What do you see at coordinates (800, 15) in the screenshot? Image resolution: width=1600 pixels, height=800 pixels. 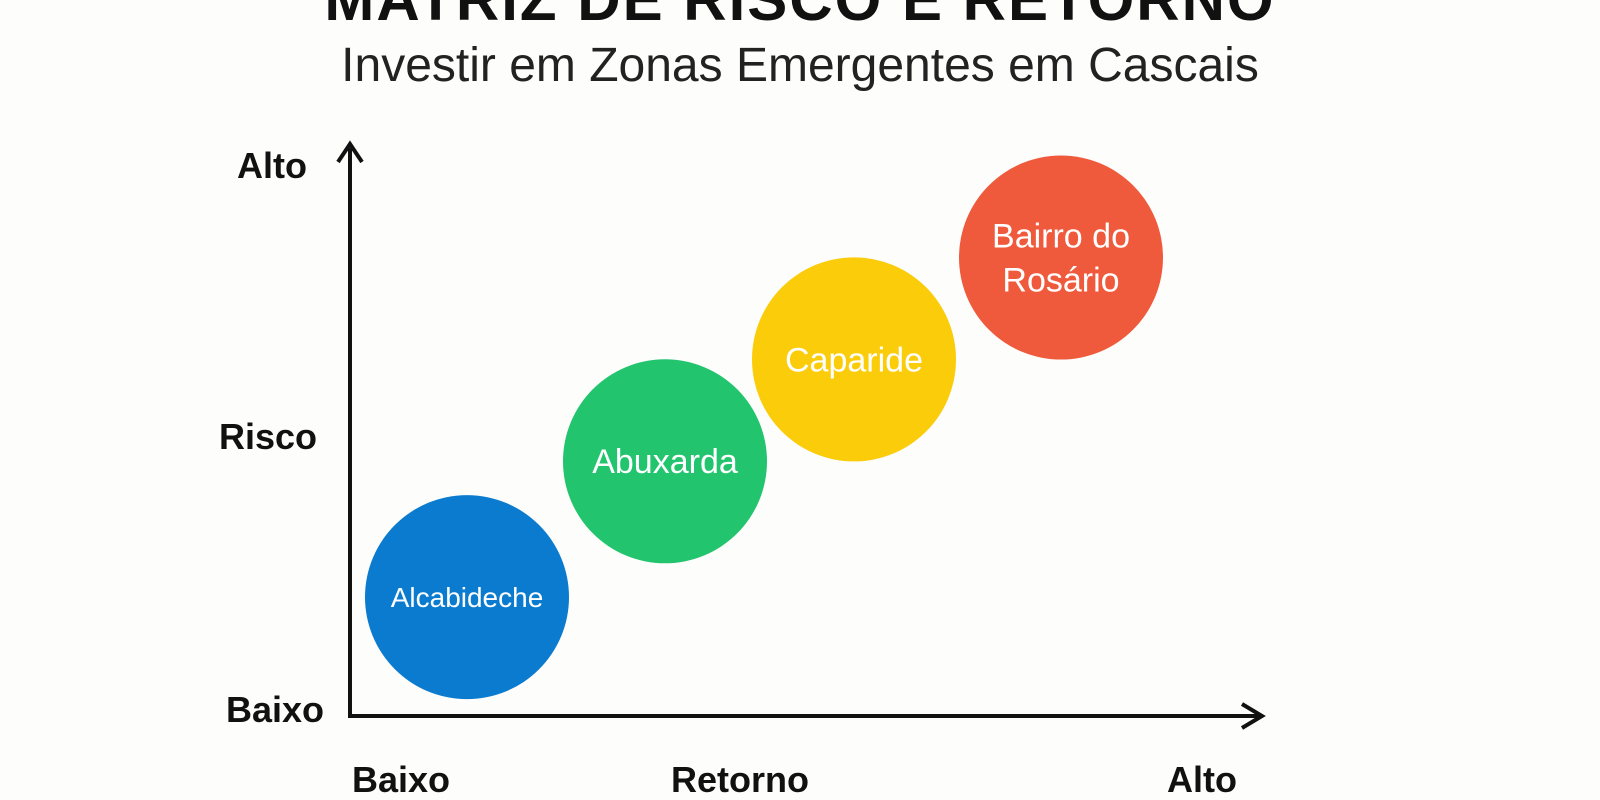 I see `chart-title: MATRIZ DE RISCO E RETORNO` at bounding box center [800, 15].